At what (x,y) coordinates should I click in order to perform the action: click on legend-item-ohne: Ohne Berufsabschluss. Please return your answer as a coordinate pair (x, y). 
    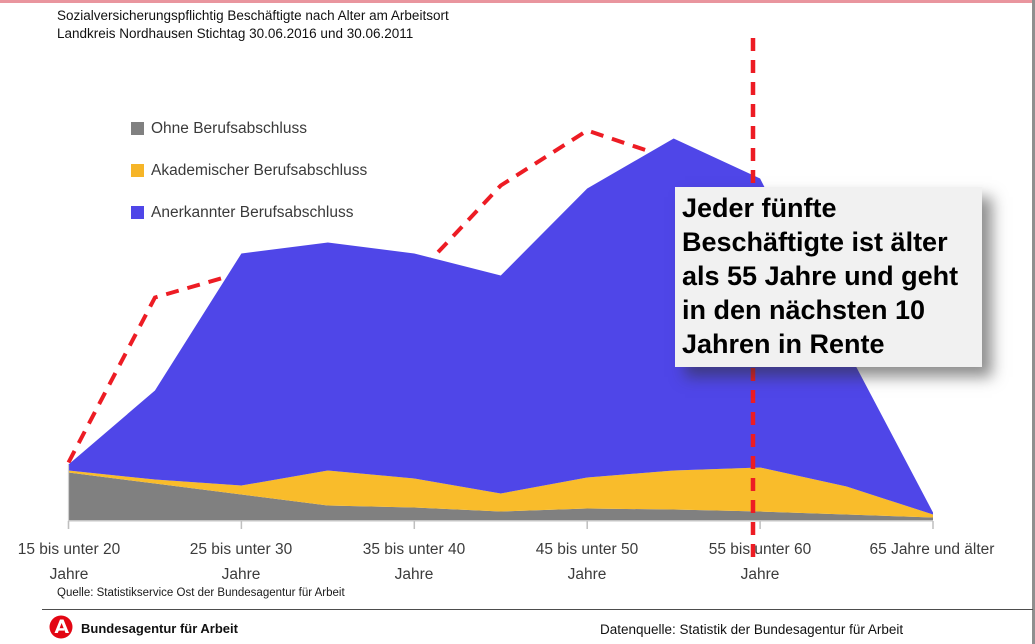
    Looking at the image, I should click on (249, 128).